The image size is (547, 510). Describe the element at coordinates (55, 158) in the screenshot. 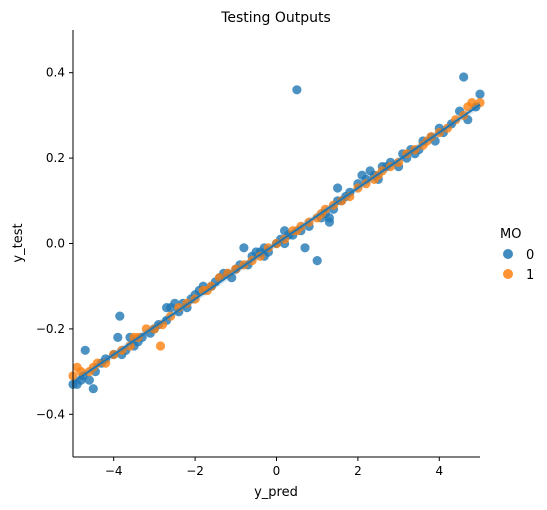

I see `y-tick-label: 0.2` at that location.